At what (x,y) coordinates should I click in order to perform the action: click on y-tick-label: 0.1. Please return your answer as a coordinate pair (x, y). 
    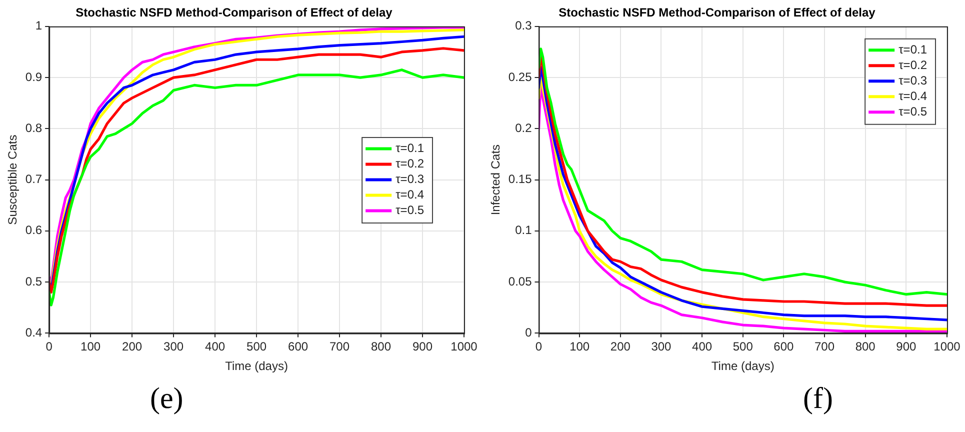
    Looking at the image, I should click on (523, 230).